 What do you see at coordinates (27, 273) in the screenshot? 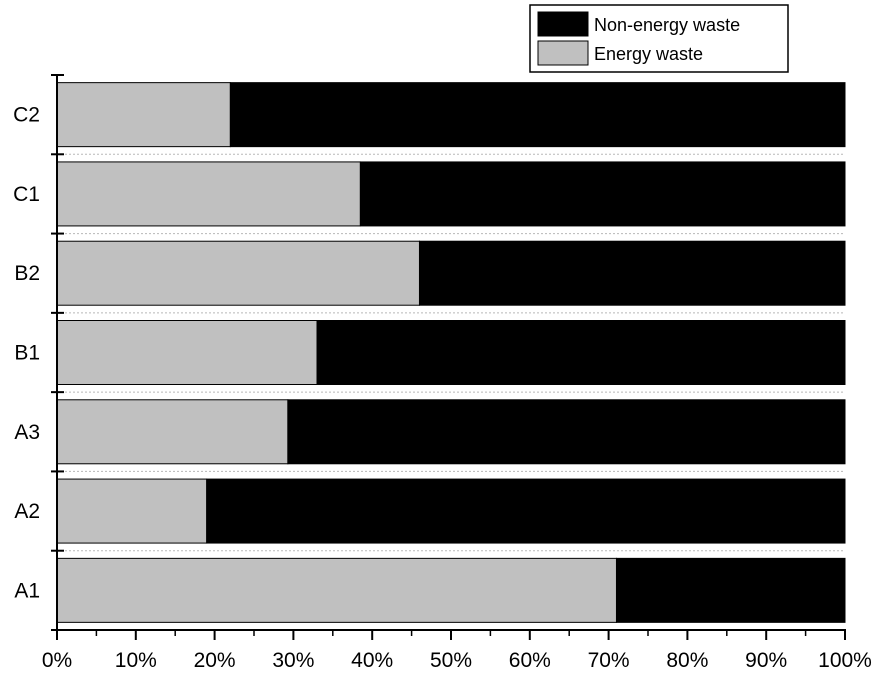
I see `y-tick-label-b2: B2` at bounding box center [27, 273].